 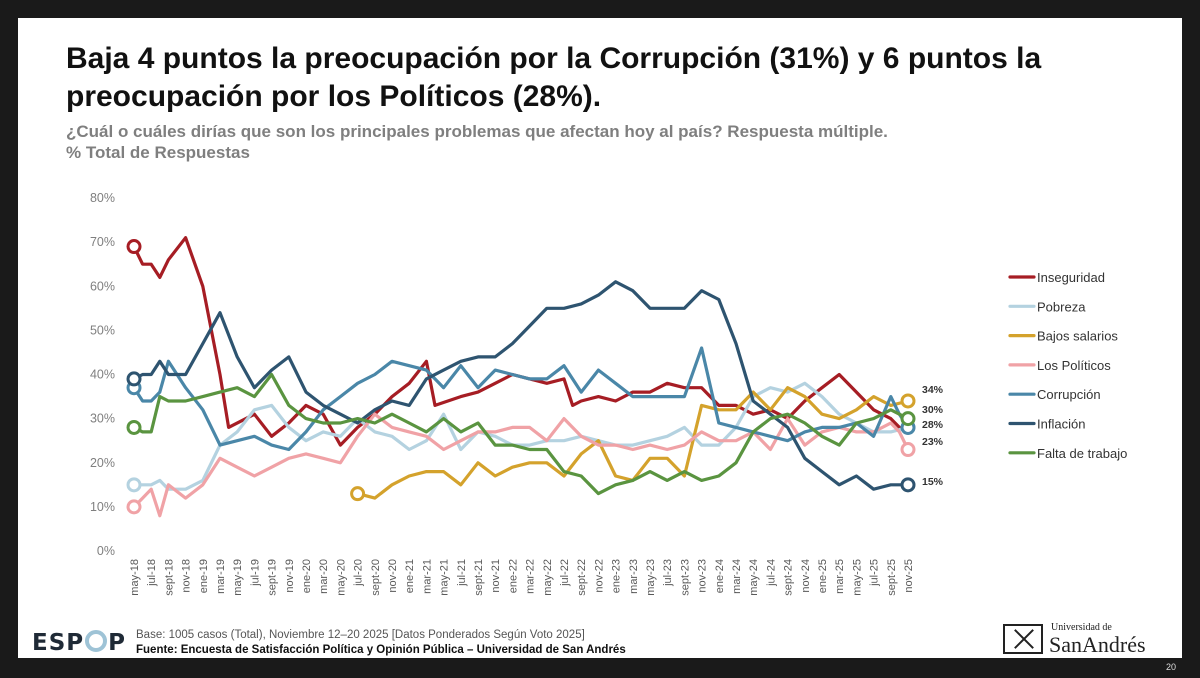 What do you see at coordinates (933, 410) in the screenshot?
I see `series-end-label: 30%` at bounding box center [933, 410].